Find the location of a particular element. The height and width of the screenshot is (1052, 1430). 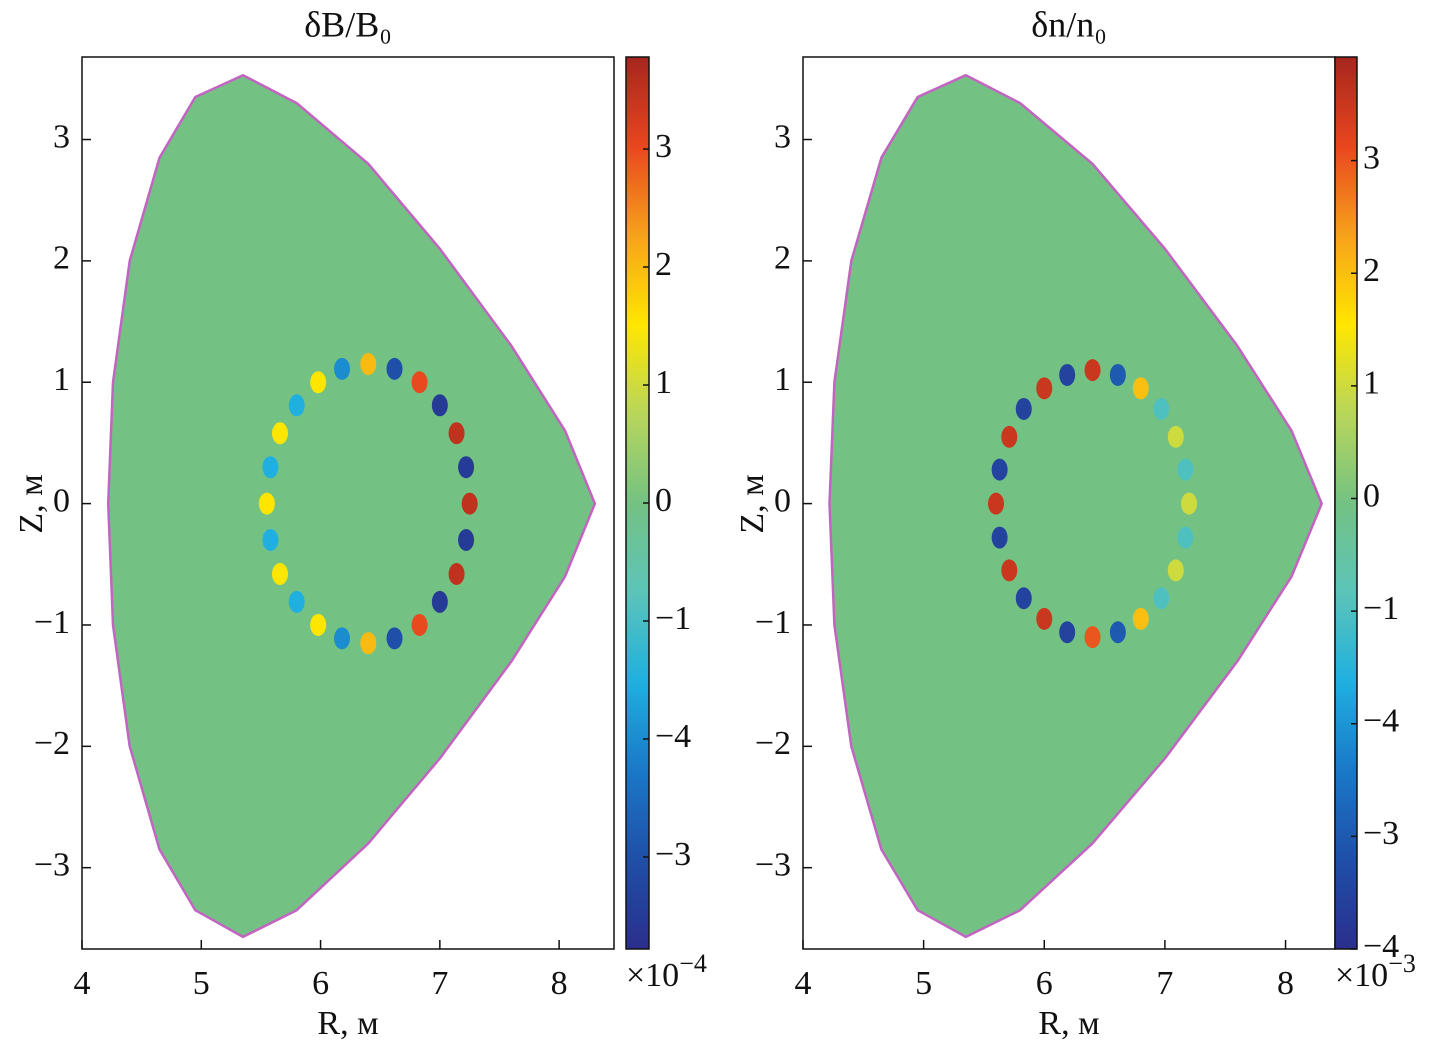

exponent-power: −3 is located at coordinates (1402, 963).